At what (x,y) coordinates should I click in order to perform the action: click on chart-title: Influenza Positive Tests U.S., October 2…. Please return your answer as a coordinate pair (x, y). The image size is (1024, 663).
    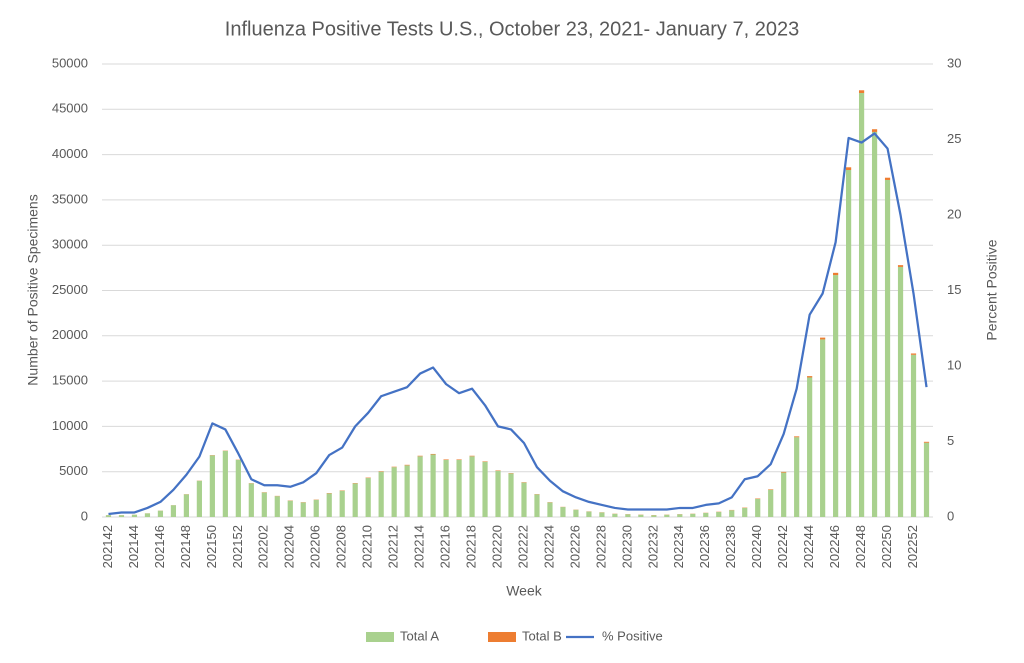
    Looking at the image, I should click on (512, 29).